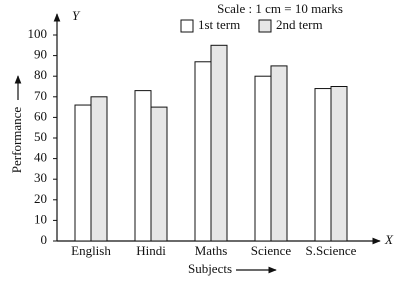 The image size is (406, 283). Describe the element at coordinates (40, 157) in the screenshot. I see `y-tick-label: 40` at that location.